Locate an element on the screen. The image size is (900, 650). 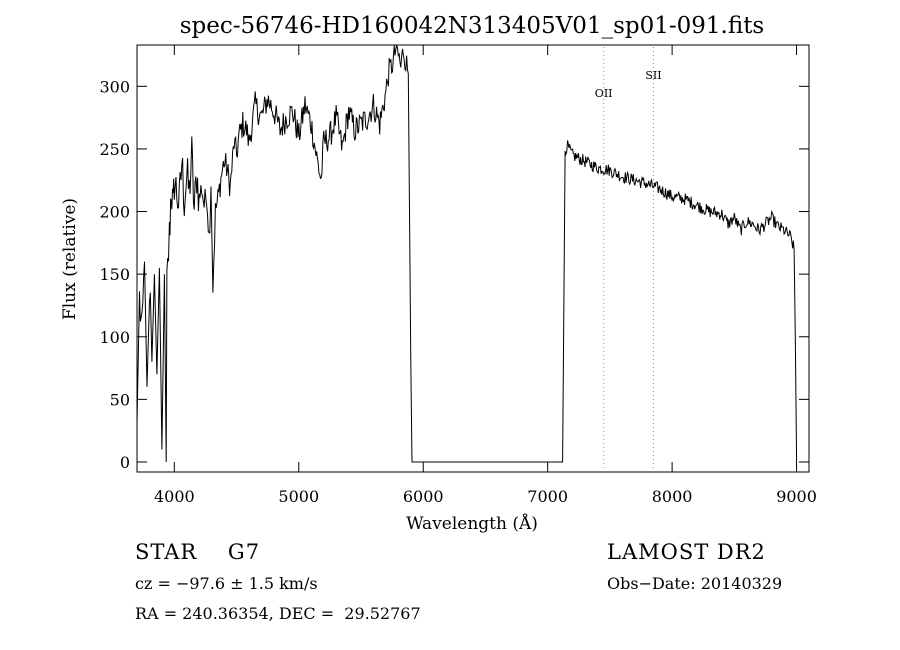
line-marker-label: OII is located at coordinates (604, 93).